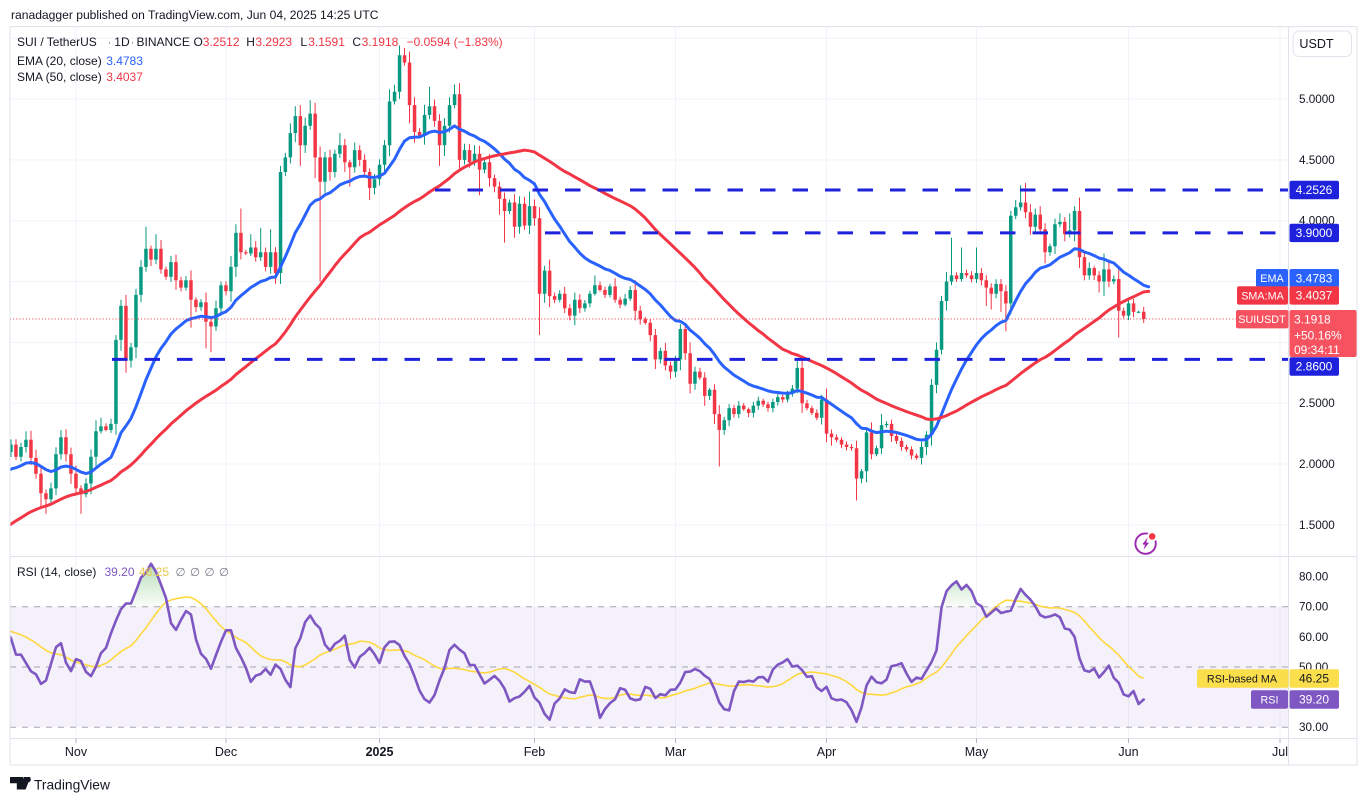  Describe the element at coordinates (1262, 296) in the screenshot. I see `svg-text: SMA:MA` at that location.